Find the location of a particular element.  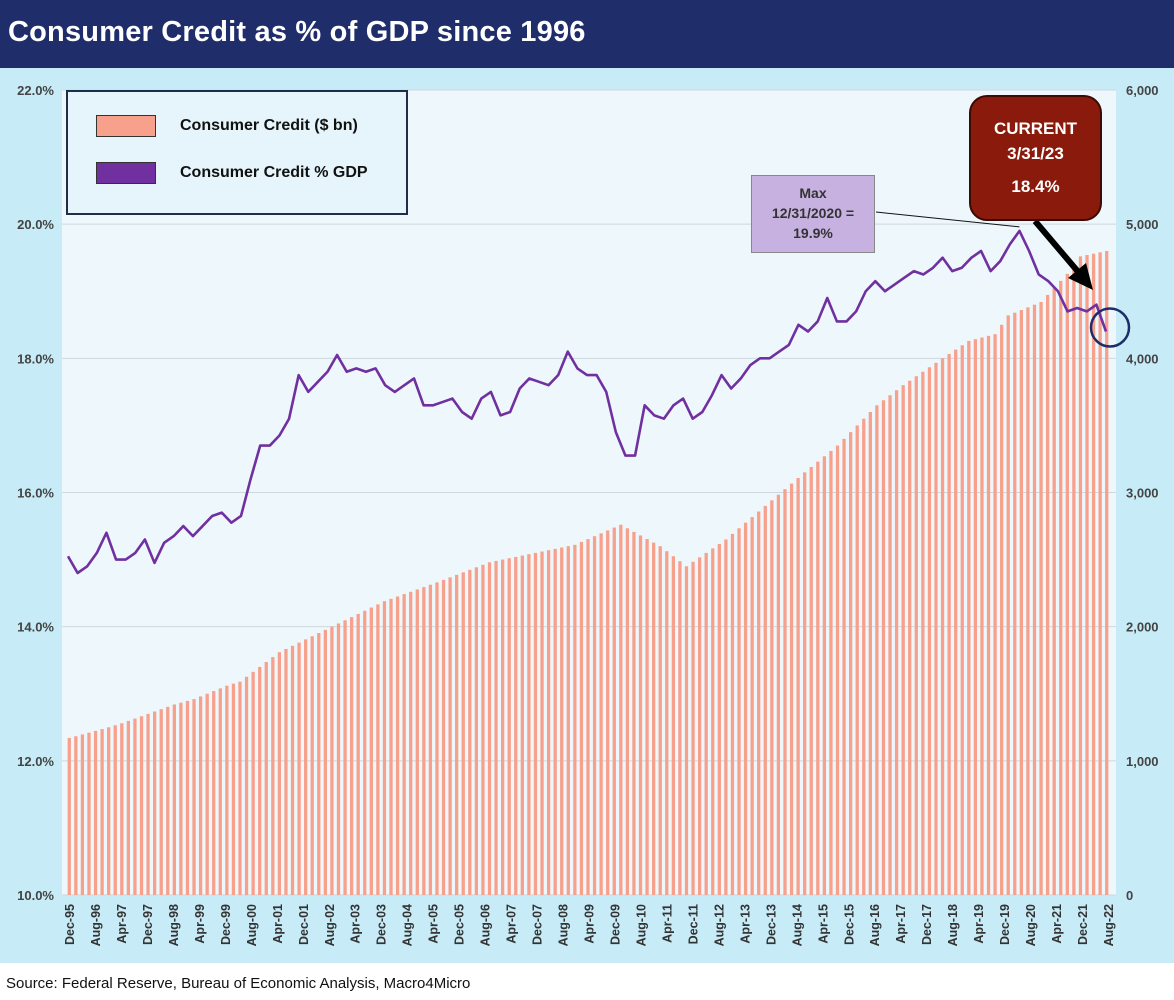

x-tick-label: Apr-03 is located at coordinates (356, 924).